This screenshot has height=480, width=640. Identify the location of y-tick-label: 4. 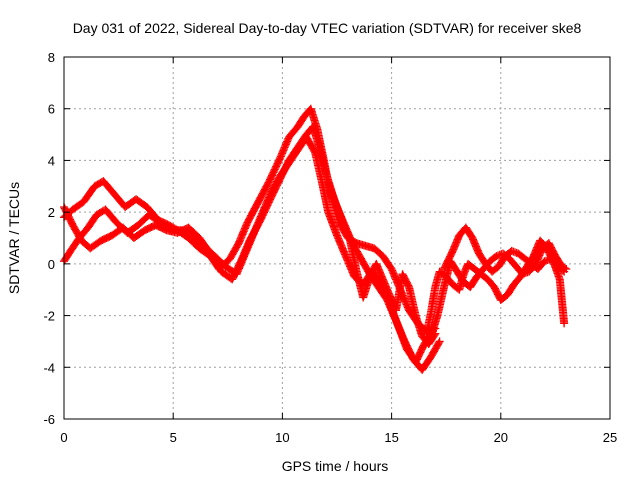
(51, 160).